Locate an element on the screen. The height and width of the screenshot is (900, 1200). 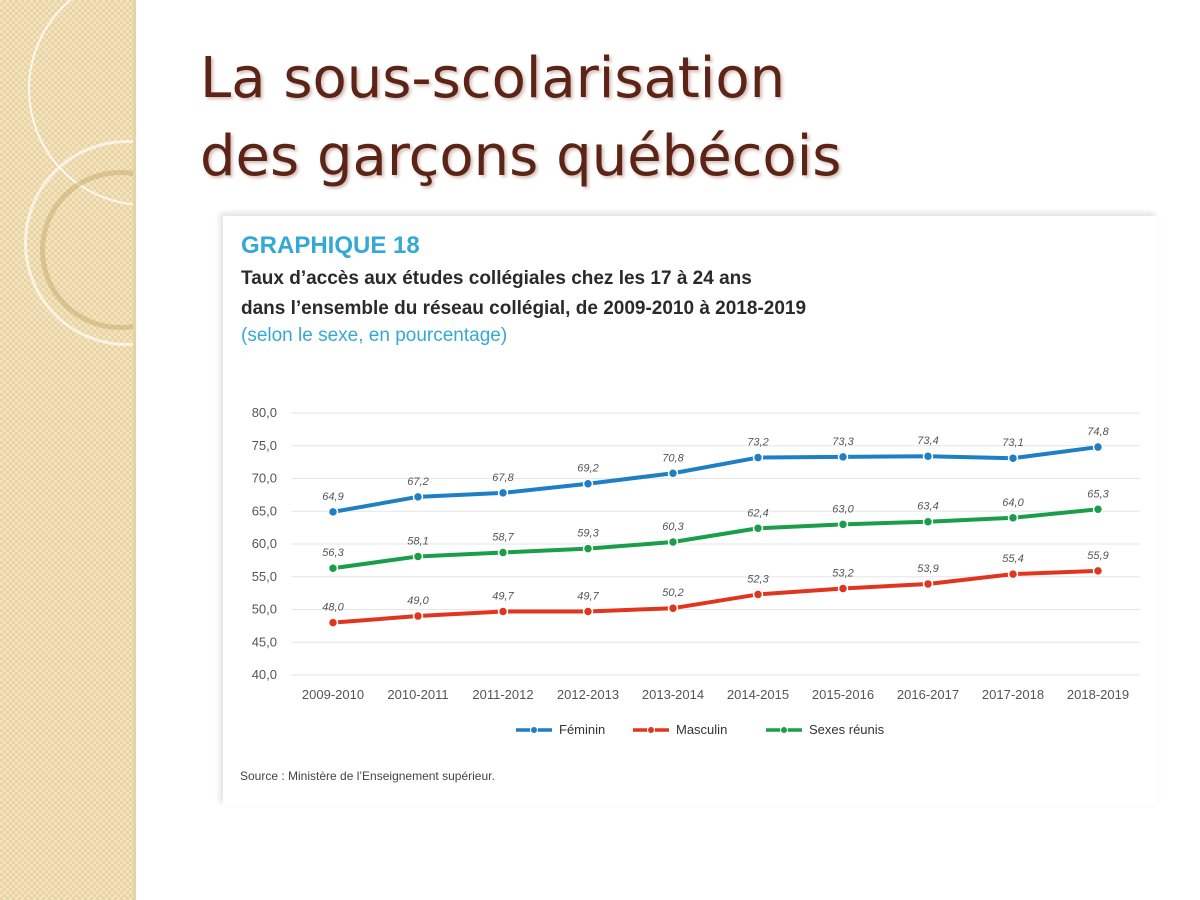
y-tick-label: 45,0 is located at coordinates (264, 641).